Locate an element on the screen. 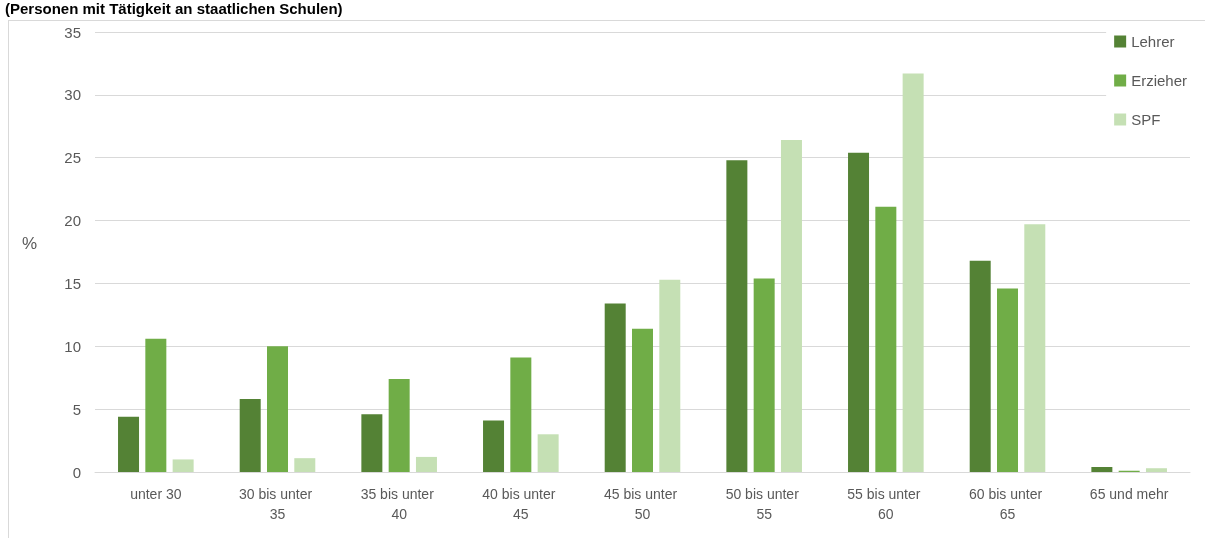 This screenshot has height=538, width=1205. legend-label: Erzieher is located at coordinates (1159, 80).